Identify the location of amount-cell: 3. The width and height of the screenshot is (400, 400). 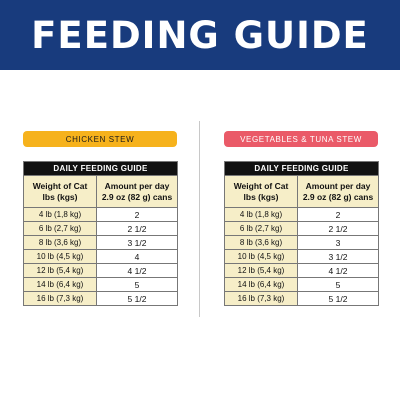
(338, 242).